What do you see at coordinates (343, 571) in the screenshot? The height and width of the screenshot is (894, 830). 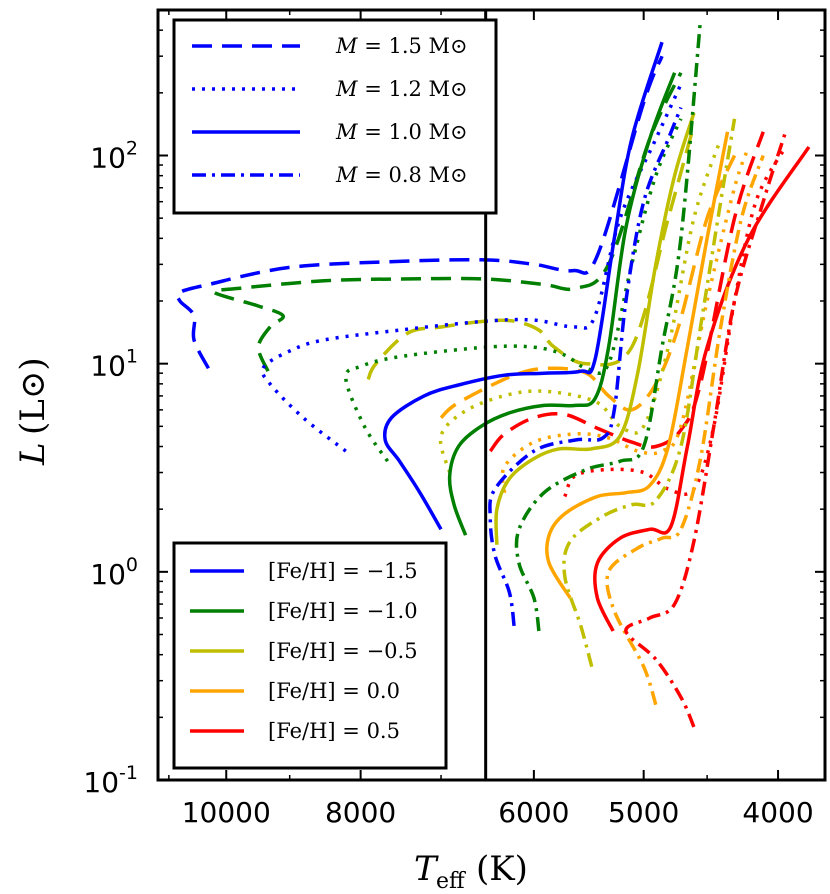 I see `legend-feh-label-0: [Fe/H] = −1.5` at bounding box center [343, 571].